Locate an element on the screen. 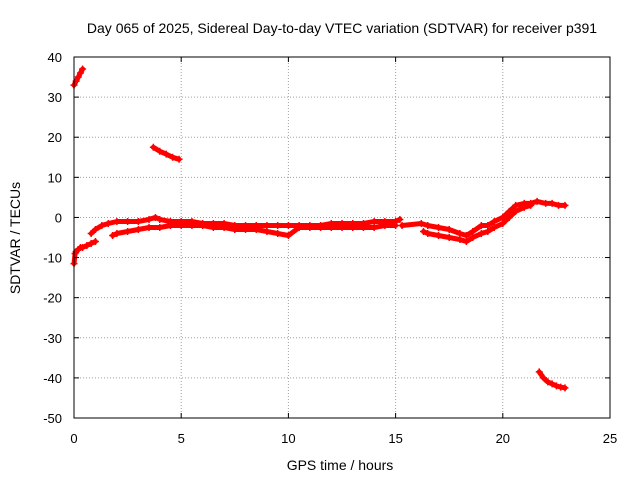  y-tick-label-1: 30 is located at coordinates (55, 97).